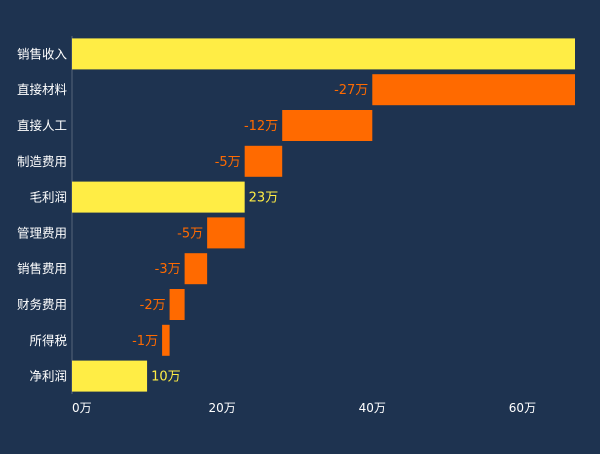  What do you see at coordinates (264, 198) in the screenshot?
I see `data-label: 23万` at bounding box center [264, 198].